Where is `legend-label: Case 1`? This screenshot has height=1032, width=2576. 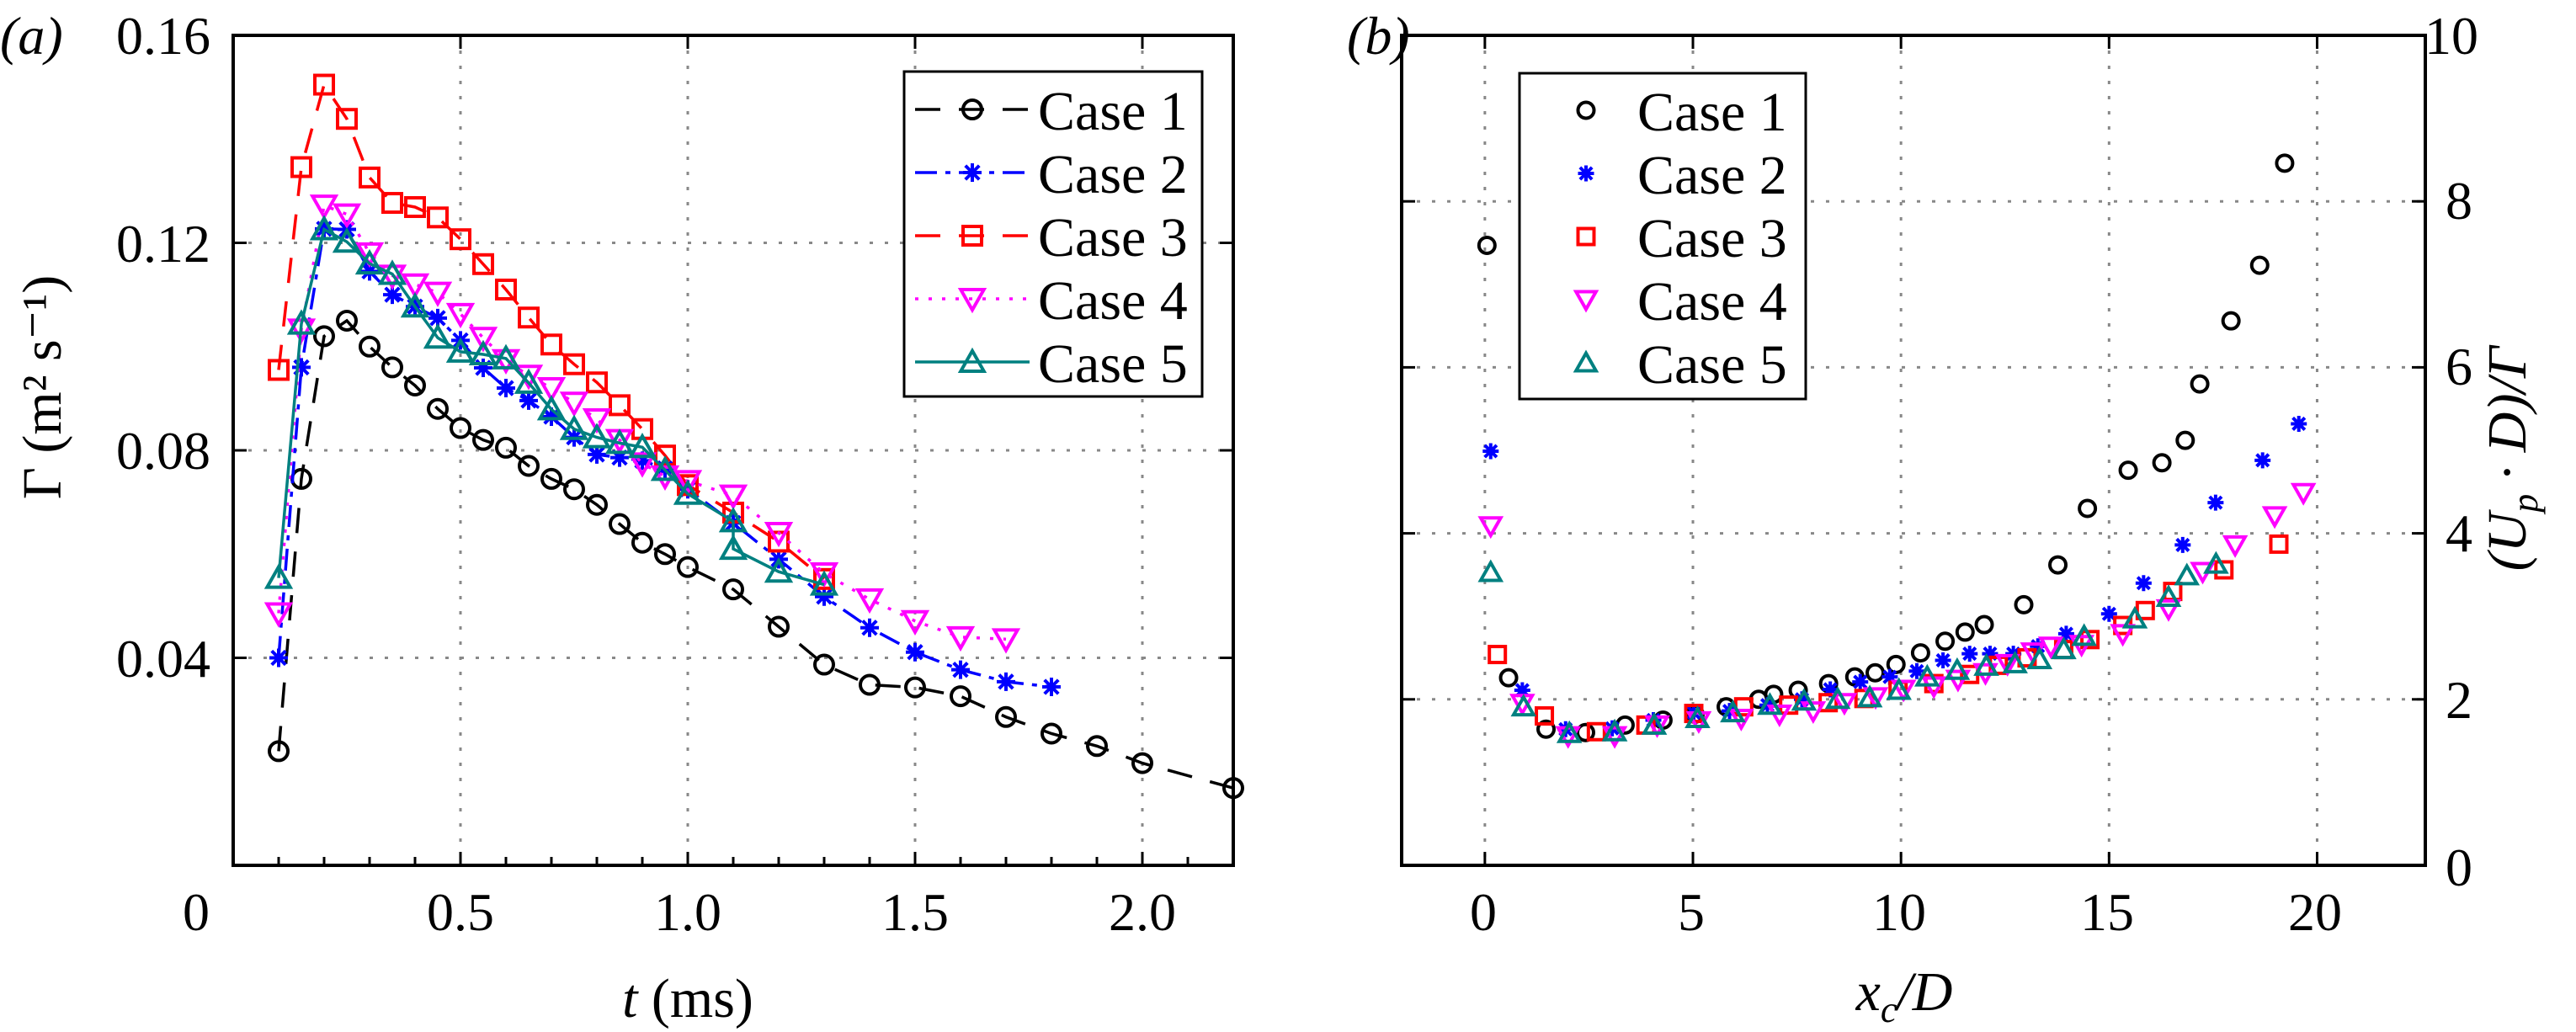
legend-label: Case 1 is located at coordinates (1113, 111).